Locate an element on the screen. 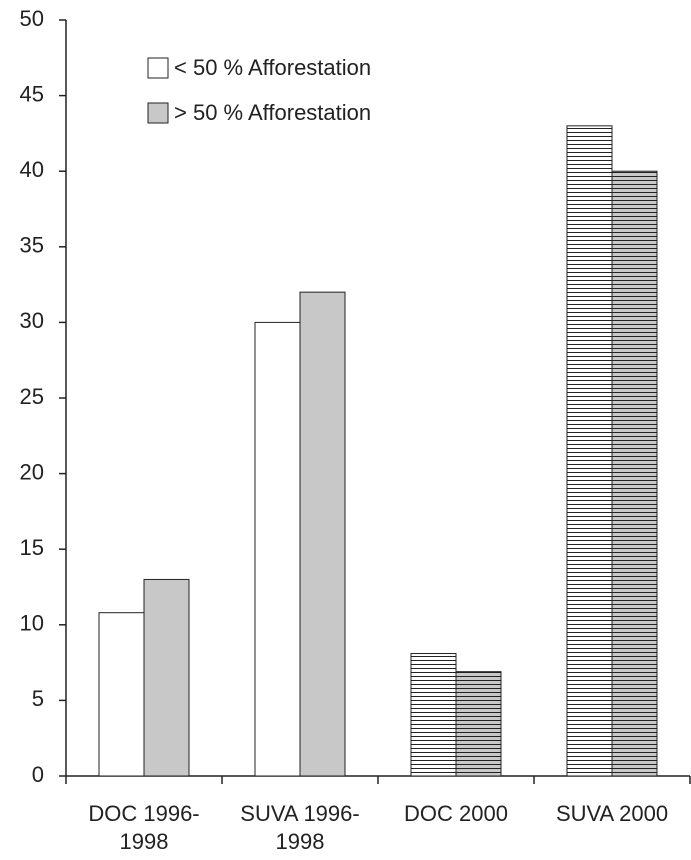 The height and width of the screenshot is (860, 691). y-tick-label: 35 is located at coordinates (32, 245).